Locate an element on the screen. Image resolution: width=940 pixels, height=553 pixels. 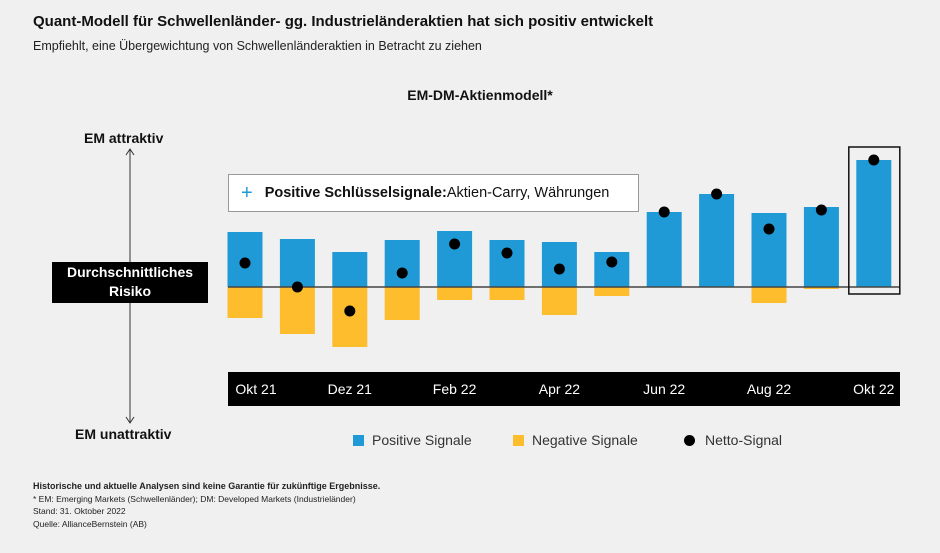
x-tick-label: Okt 22 is located at coordinates (873, 389).